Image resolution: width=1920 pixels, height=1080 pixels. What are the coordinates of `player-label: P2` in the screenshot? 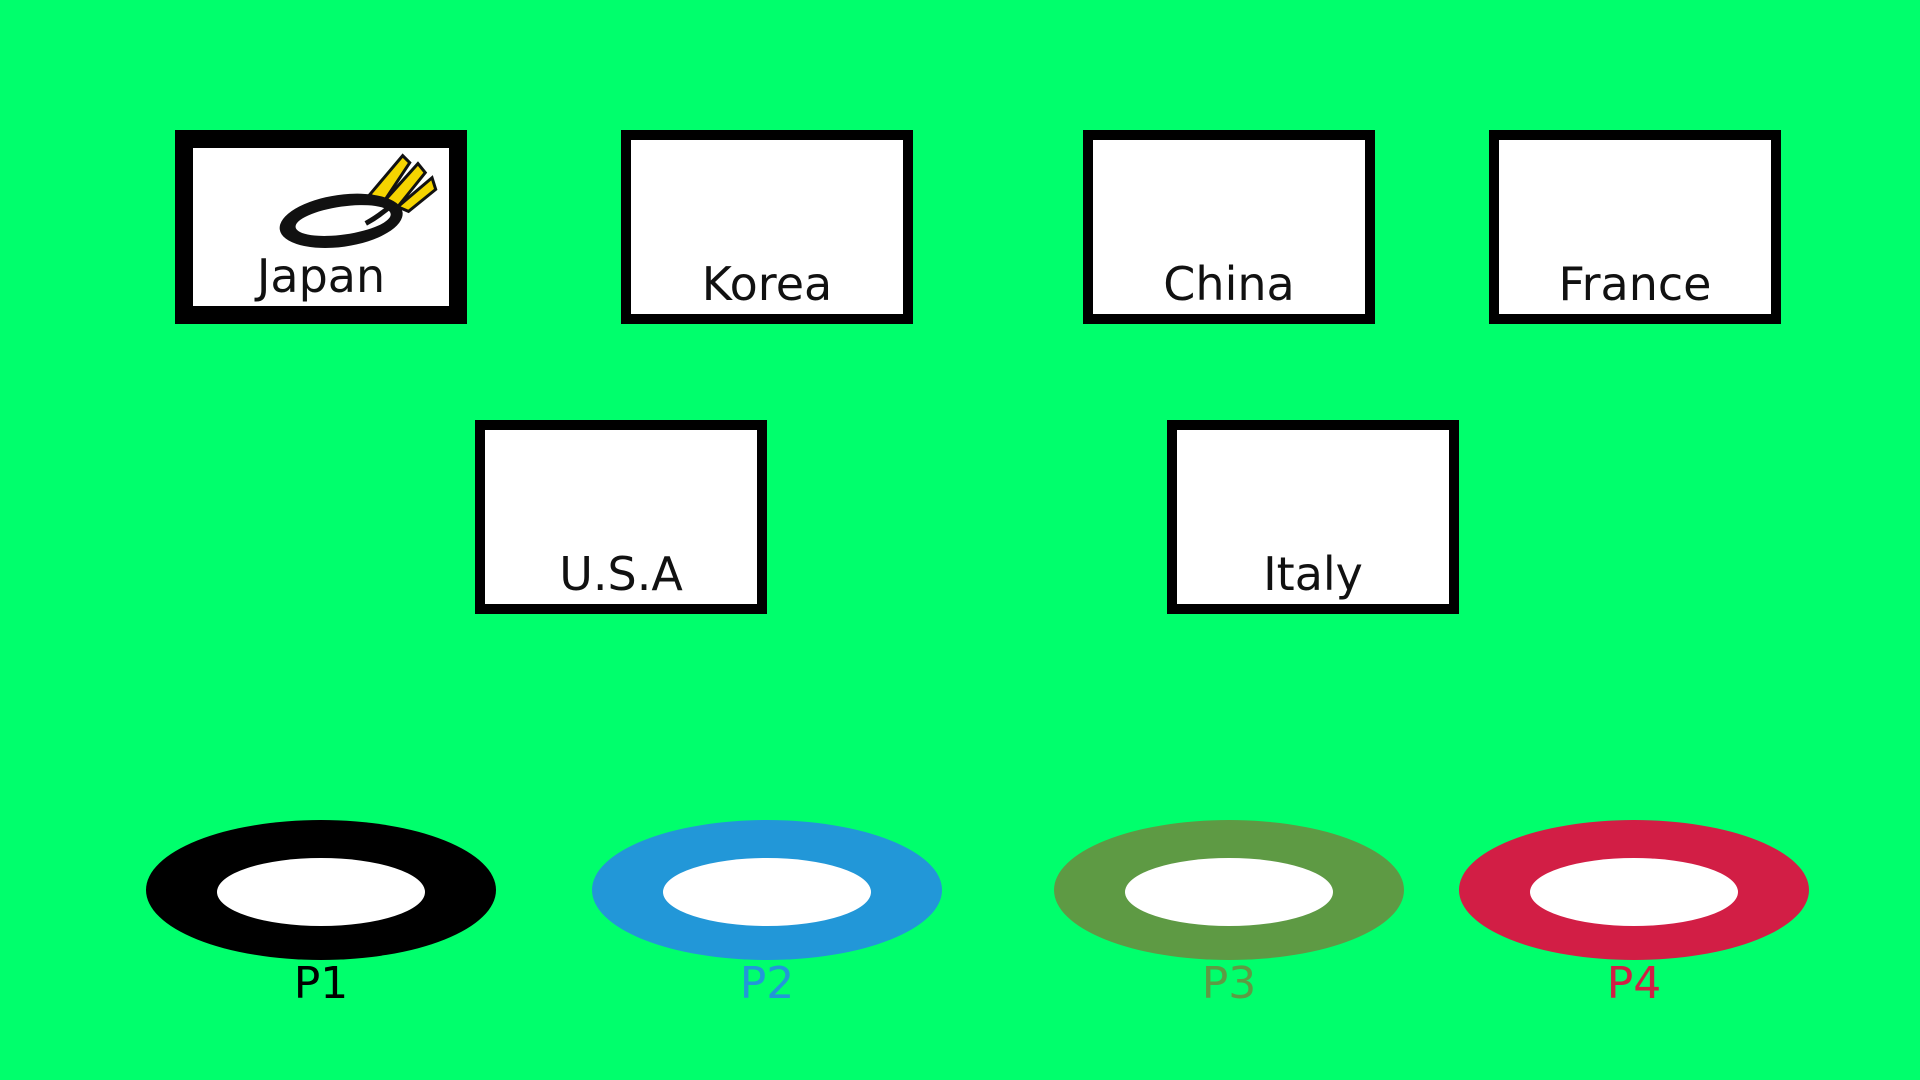 It's located at (767, 983).